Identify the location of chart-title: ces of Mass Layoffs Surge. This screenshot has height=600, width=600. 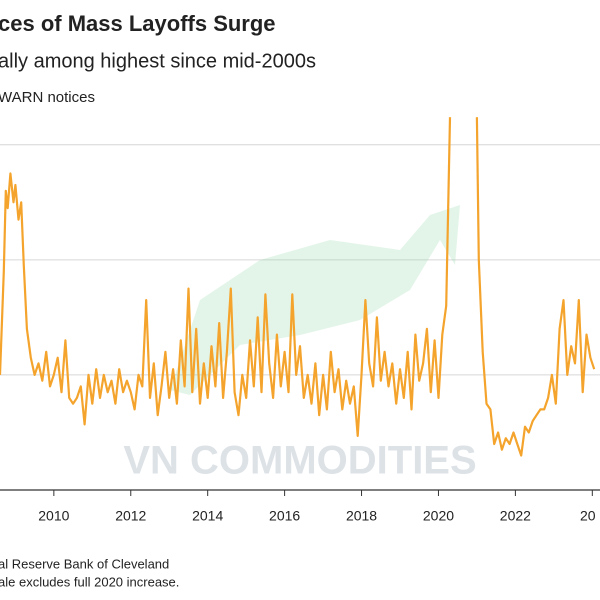
(138, 23).